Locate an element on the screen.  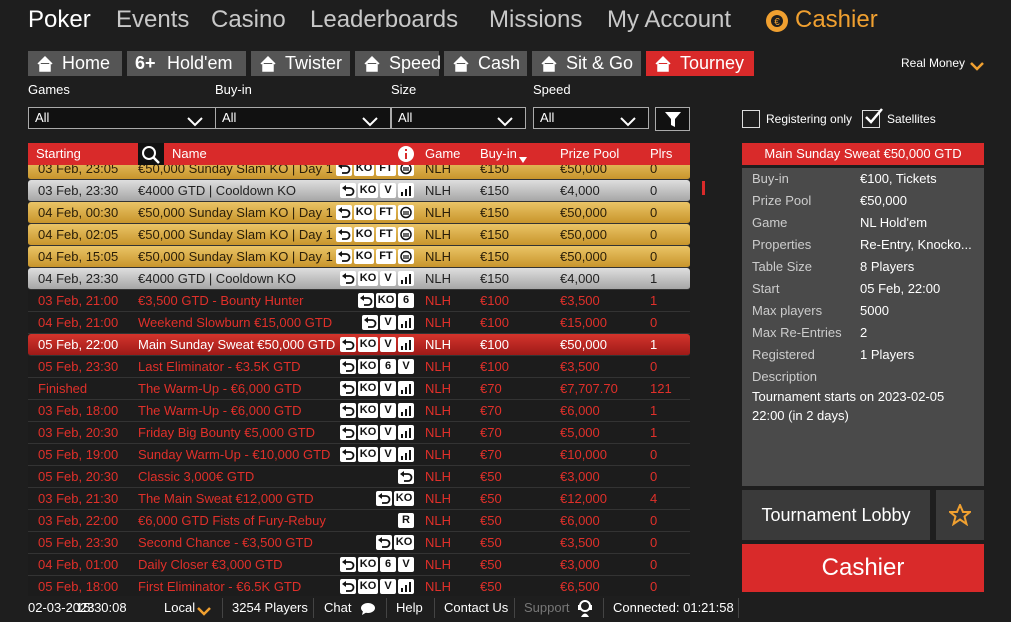
tournament-name: Last Eliminator - €3.5K GTD is located at coordinates (219, 366).